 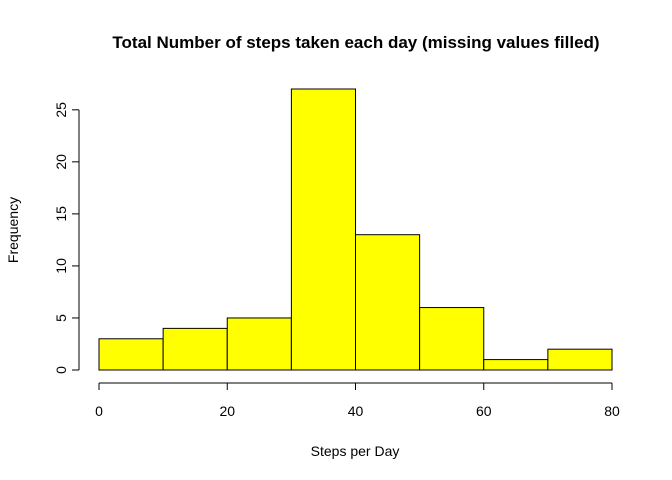 I want to click on y-tick-label: 5, so click(x=61, y=318).